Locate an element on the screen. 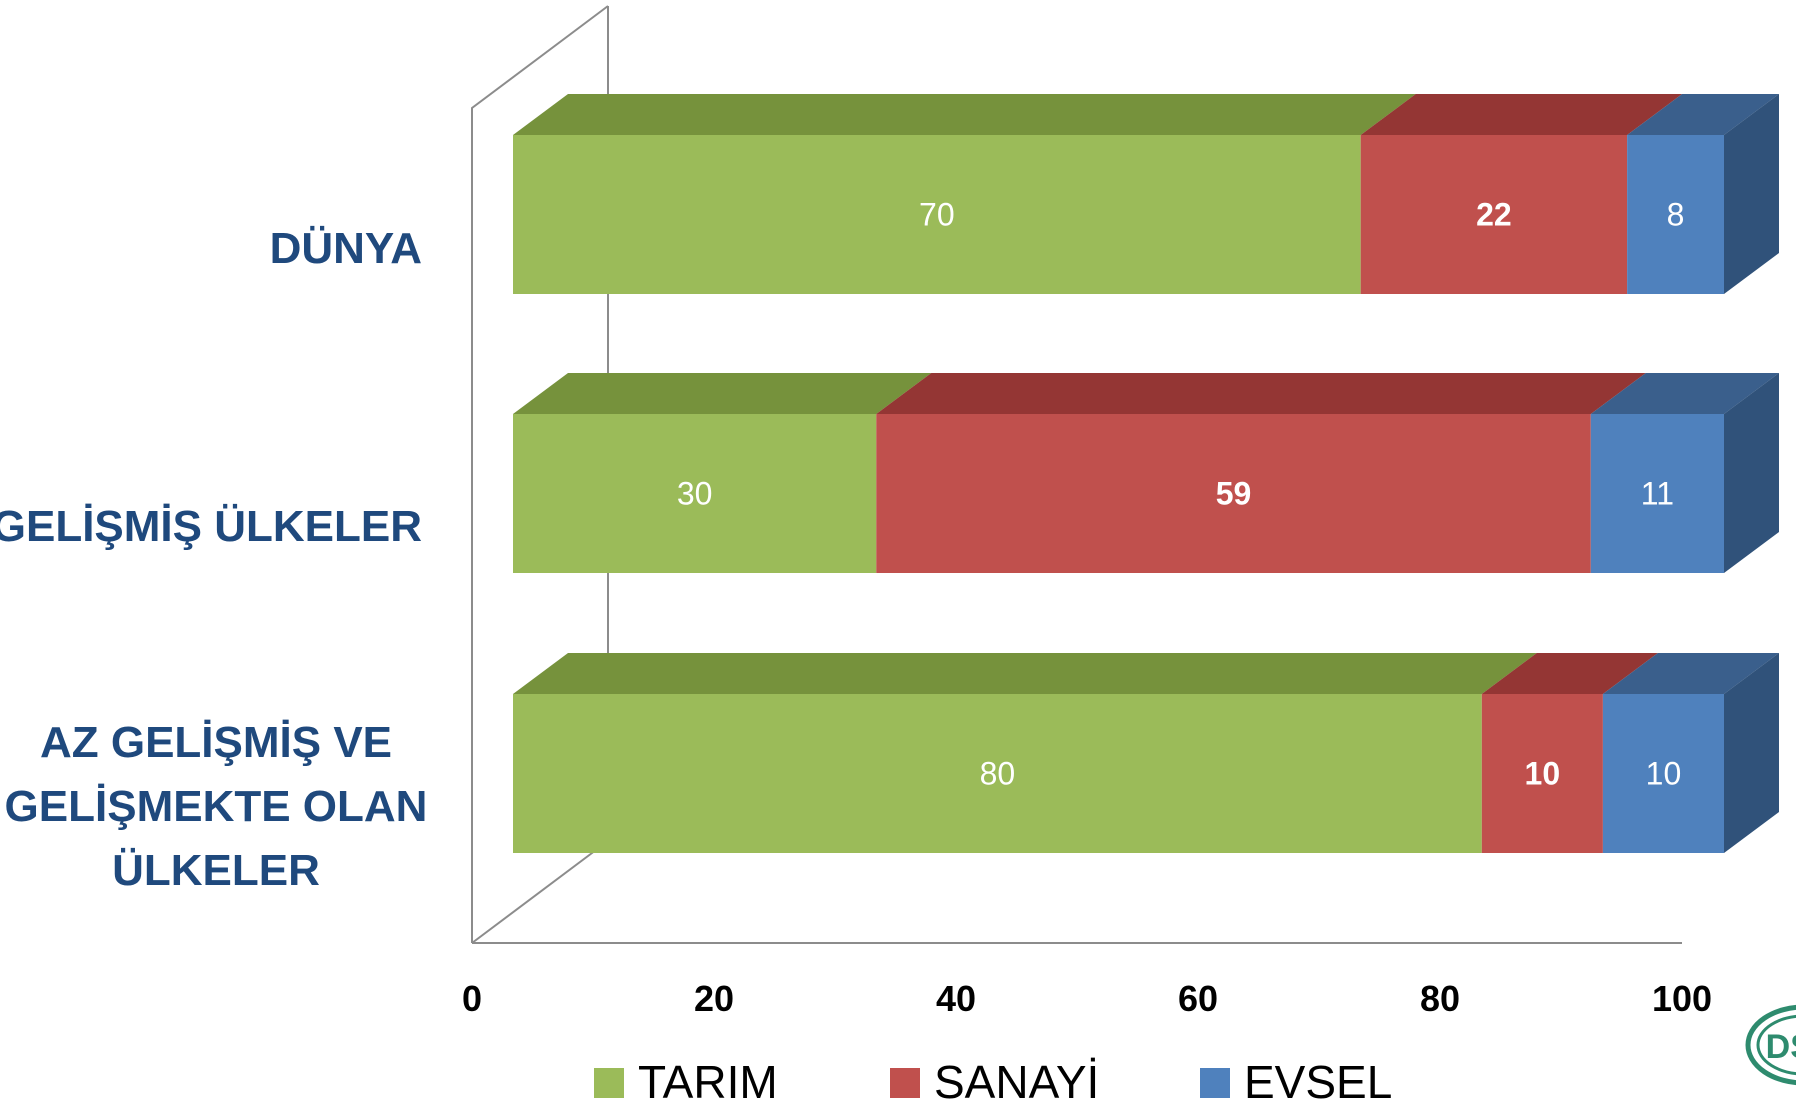  x-axis-ticks: 0 20 40 60 80 100 is located at coordinates (1087, 998).